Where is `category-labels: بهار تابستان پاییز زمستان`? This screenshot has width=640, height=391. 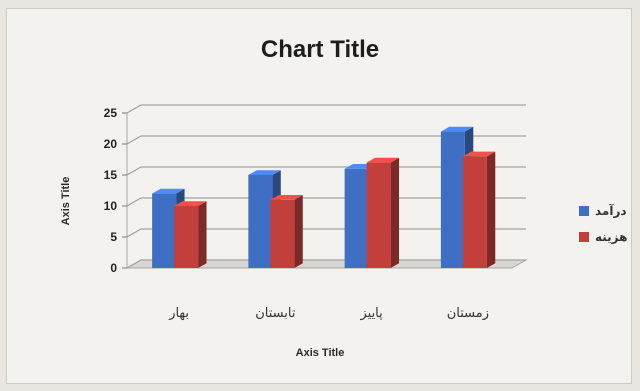 category-labels: بهار تابستان پاییز زمستان is located at coordinates (328, 313).